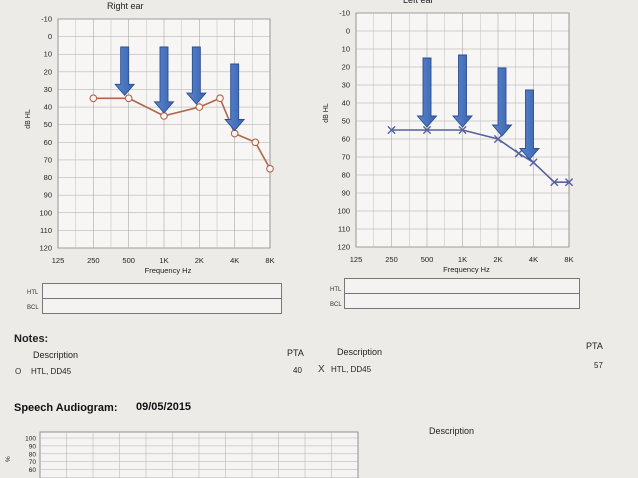 The width and height of the screenshot is (638, 478). I want to click on right-ear-pta: 40, so click(297, 370).